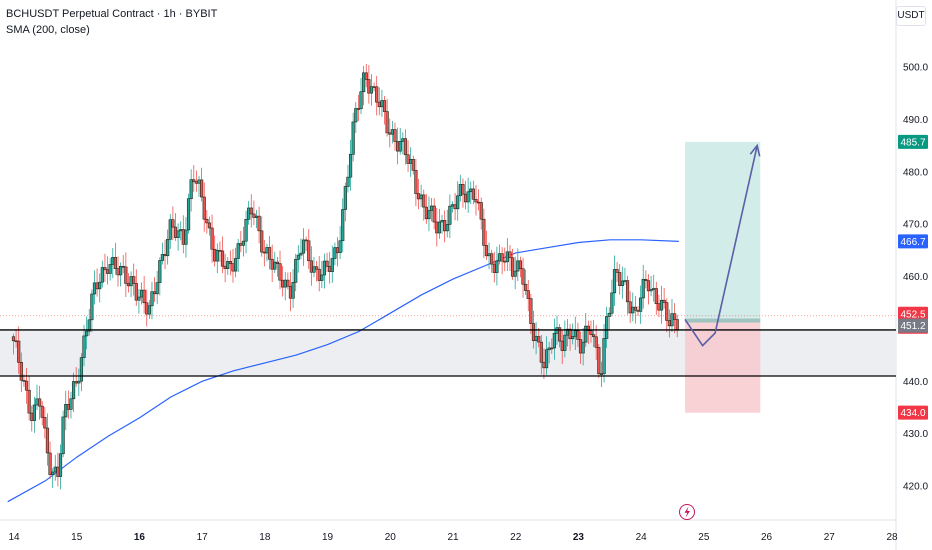 This screenshot has height=550, width=932. What do you see at coordinates (723, 320) in the screenshot?
I see `entry-line` at bounding box center [723, 320].